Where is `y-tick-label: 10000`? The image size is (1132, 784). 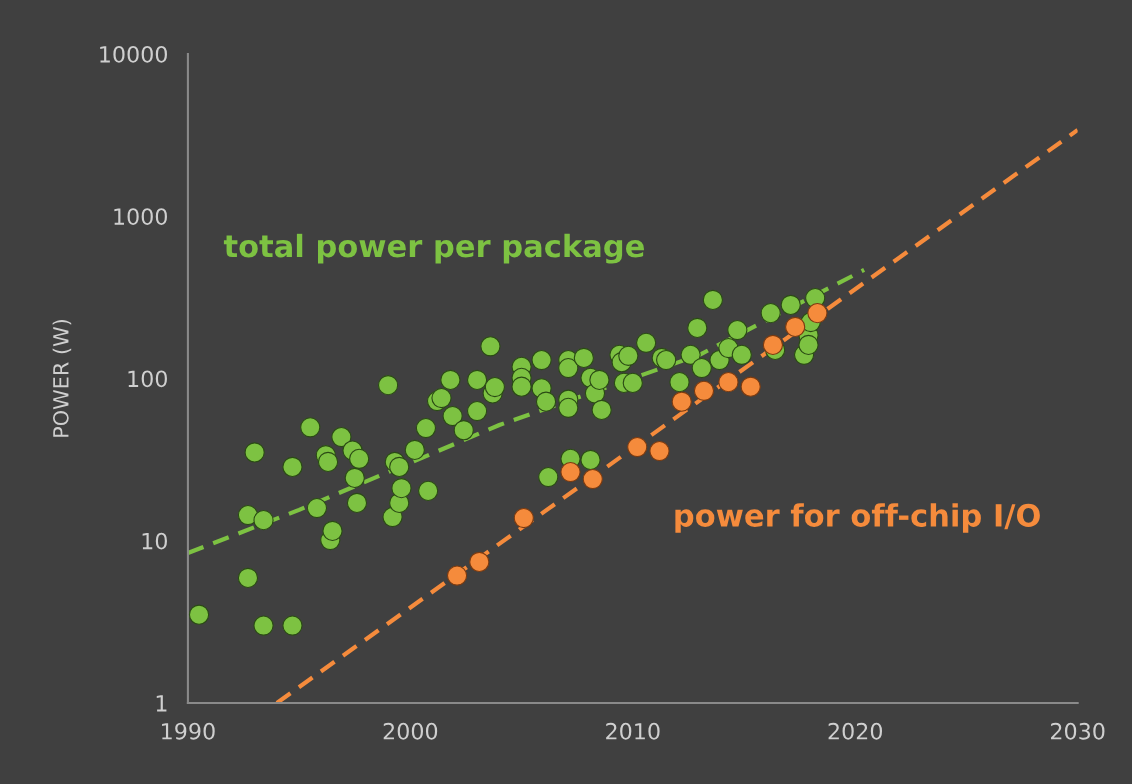 y-tick-label: 10000 is located at coordinates (133, 54).